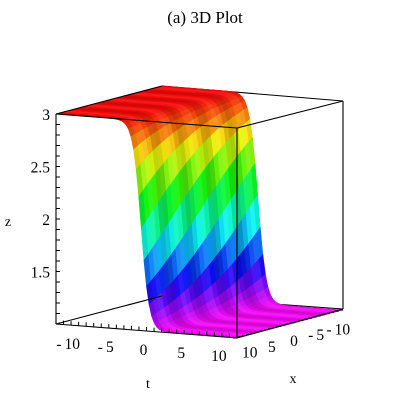 The image size is (400, 400). Describe the element at coordinates (46, 115) in the screenshot. I see `z-tick-label: 3` at that location.